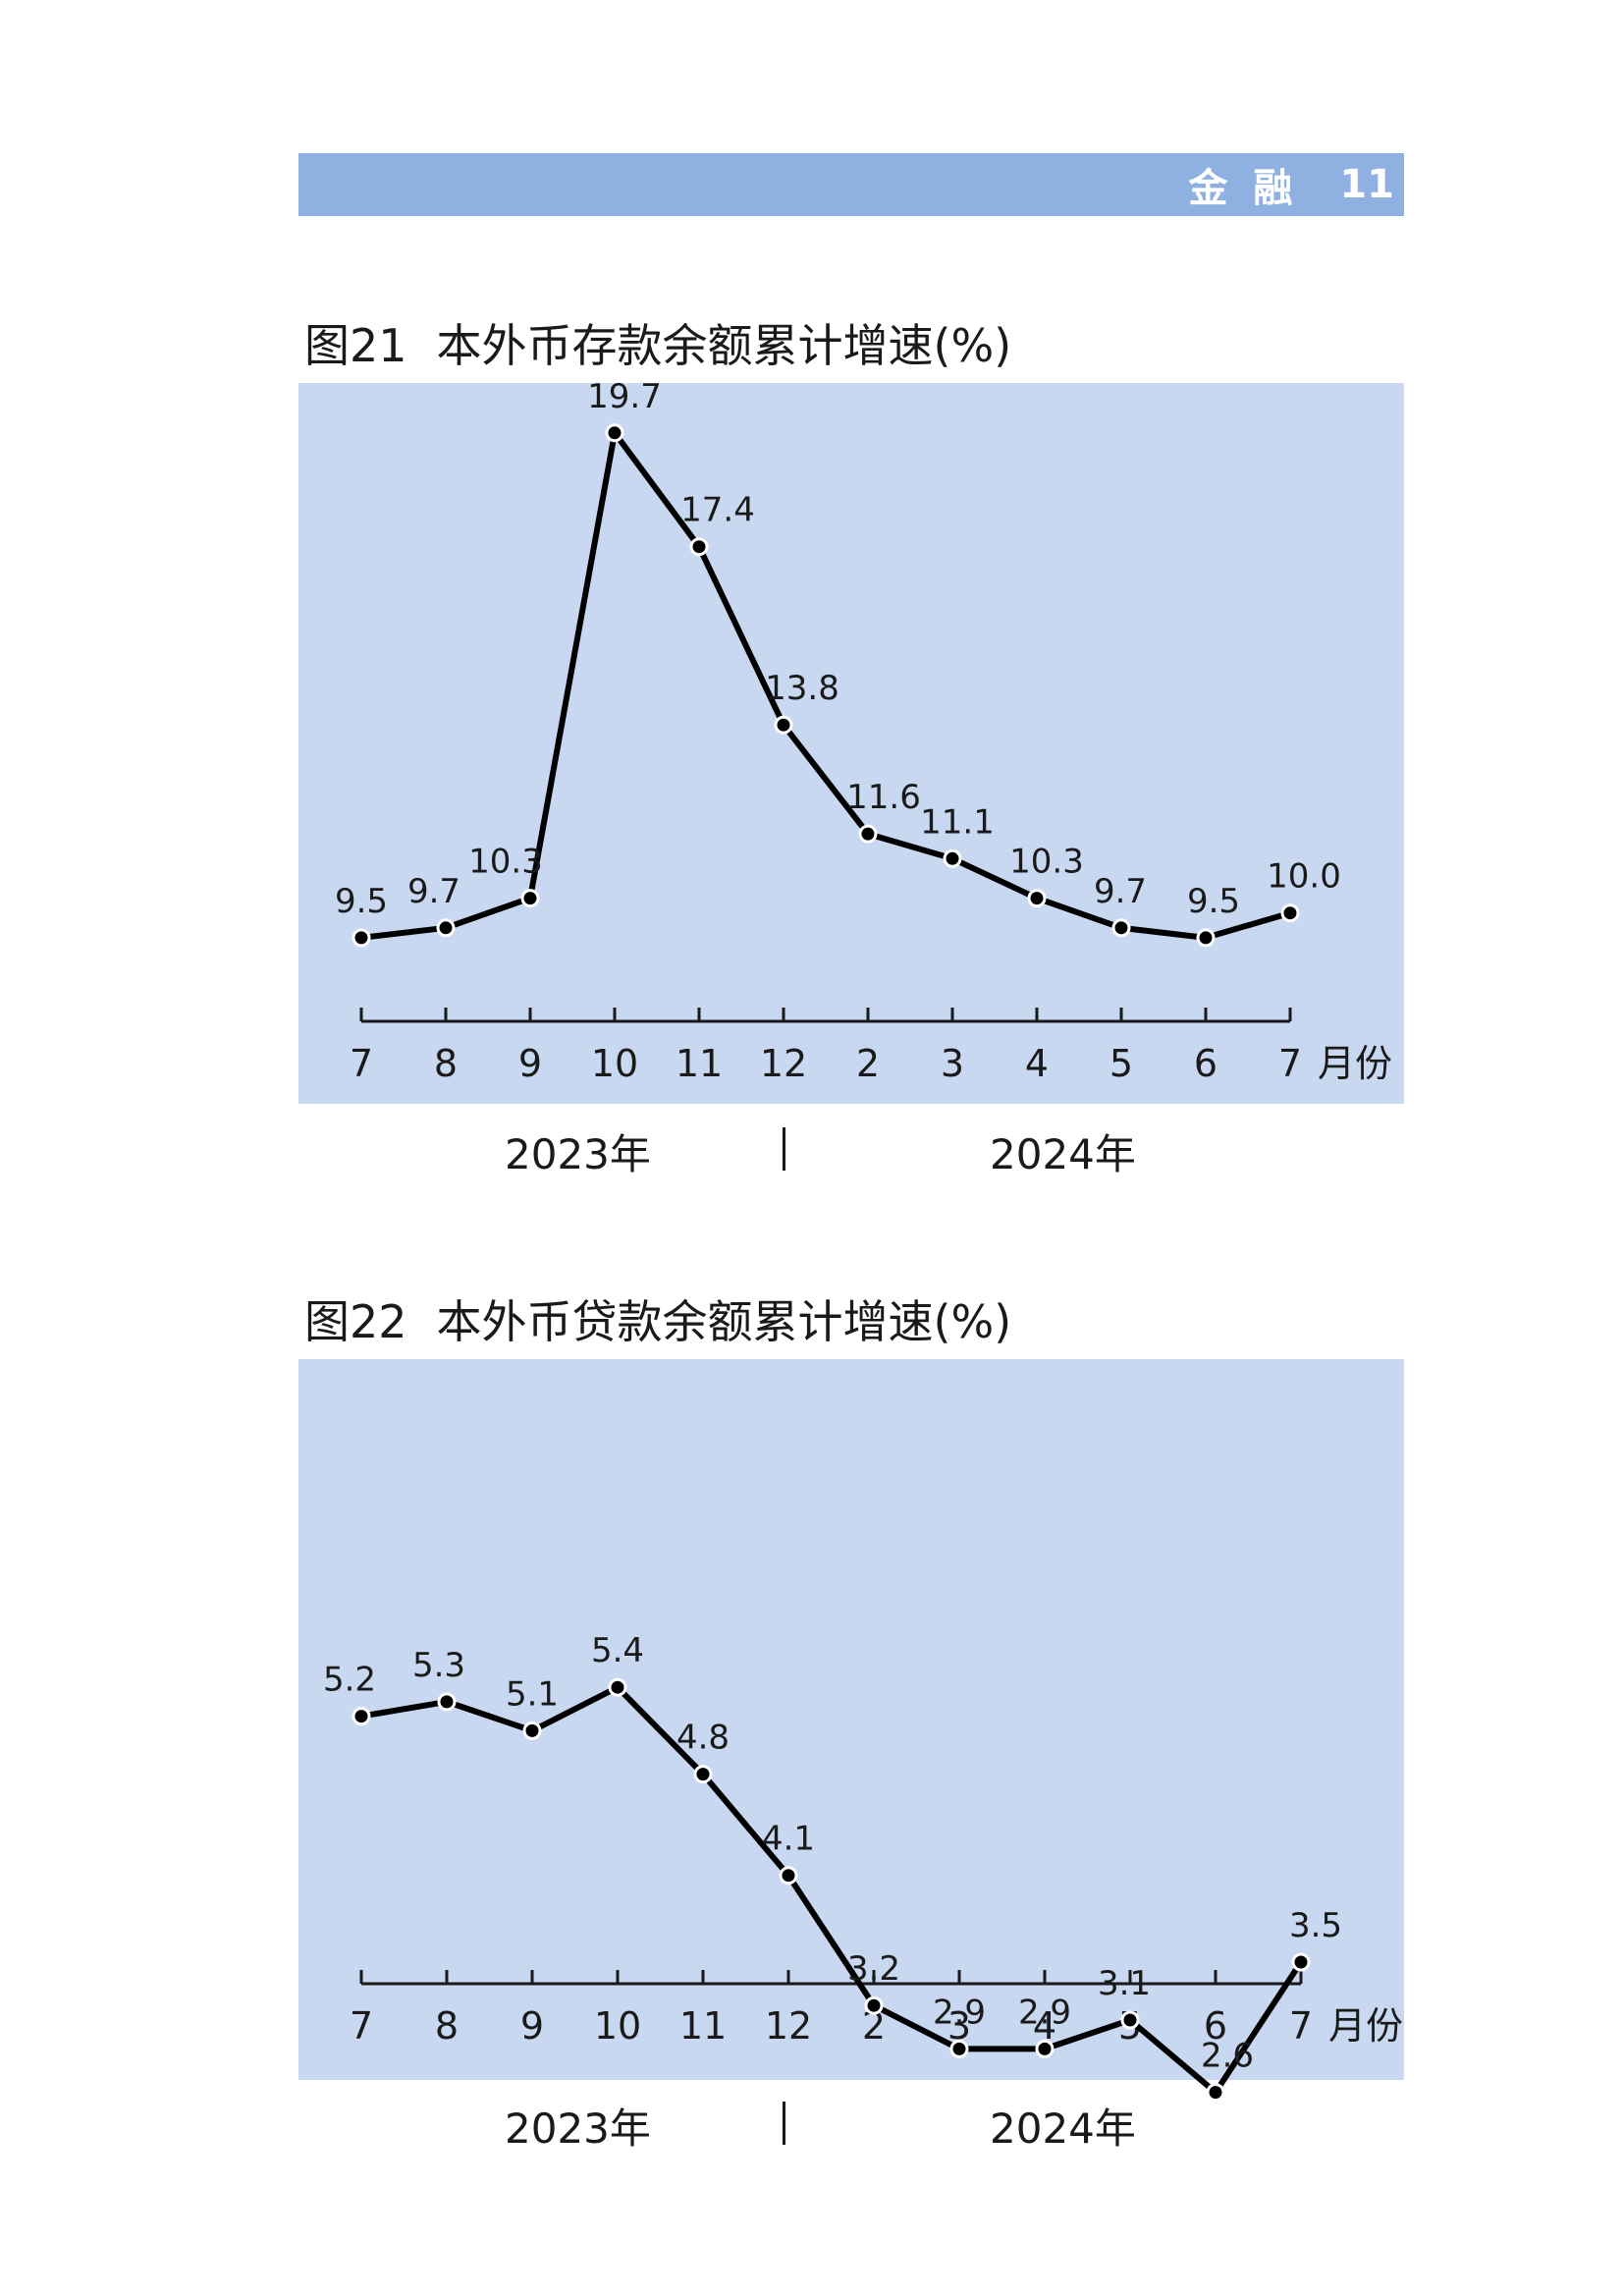  What do you see at coordinates (1227, 2056) in the screenshot?
I see `data-label: 2.6` at bounding box center [1227, 2056].